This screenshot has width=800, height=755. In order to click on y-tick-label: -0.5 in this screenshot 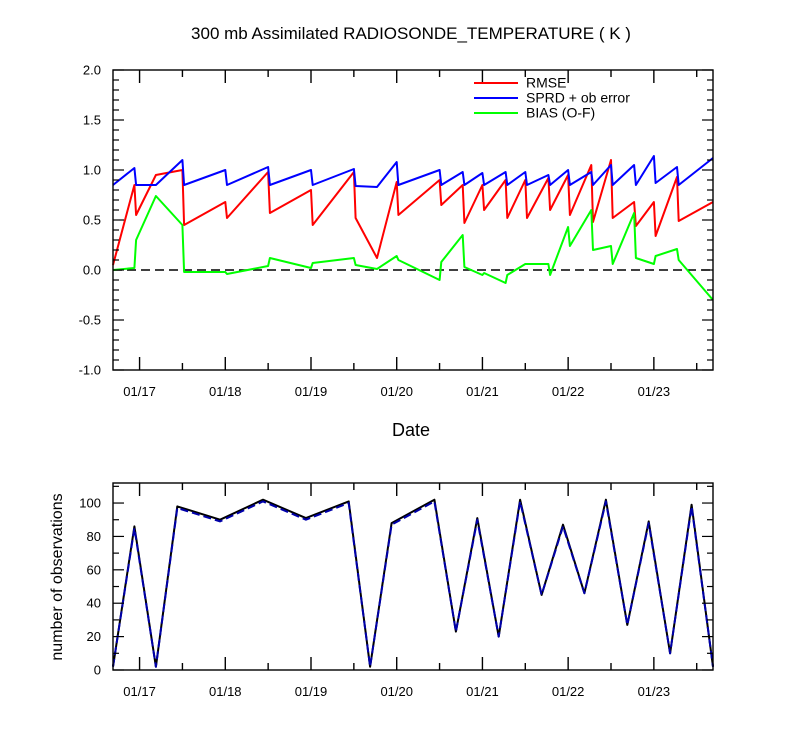, I will do `click(90, 320)`.